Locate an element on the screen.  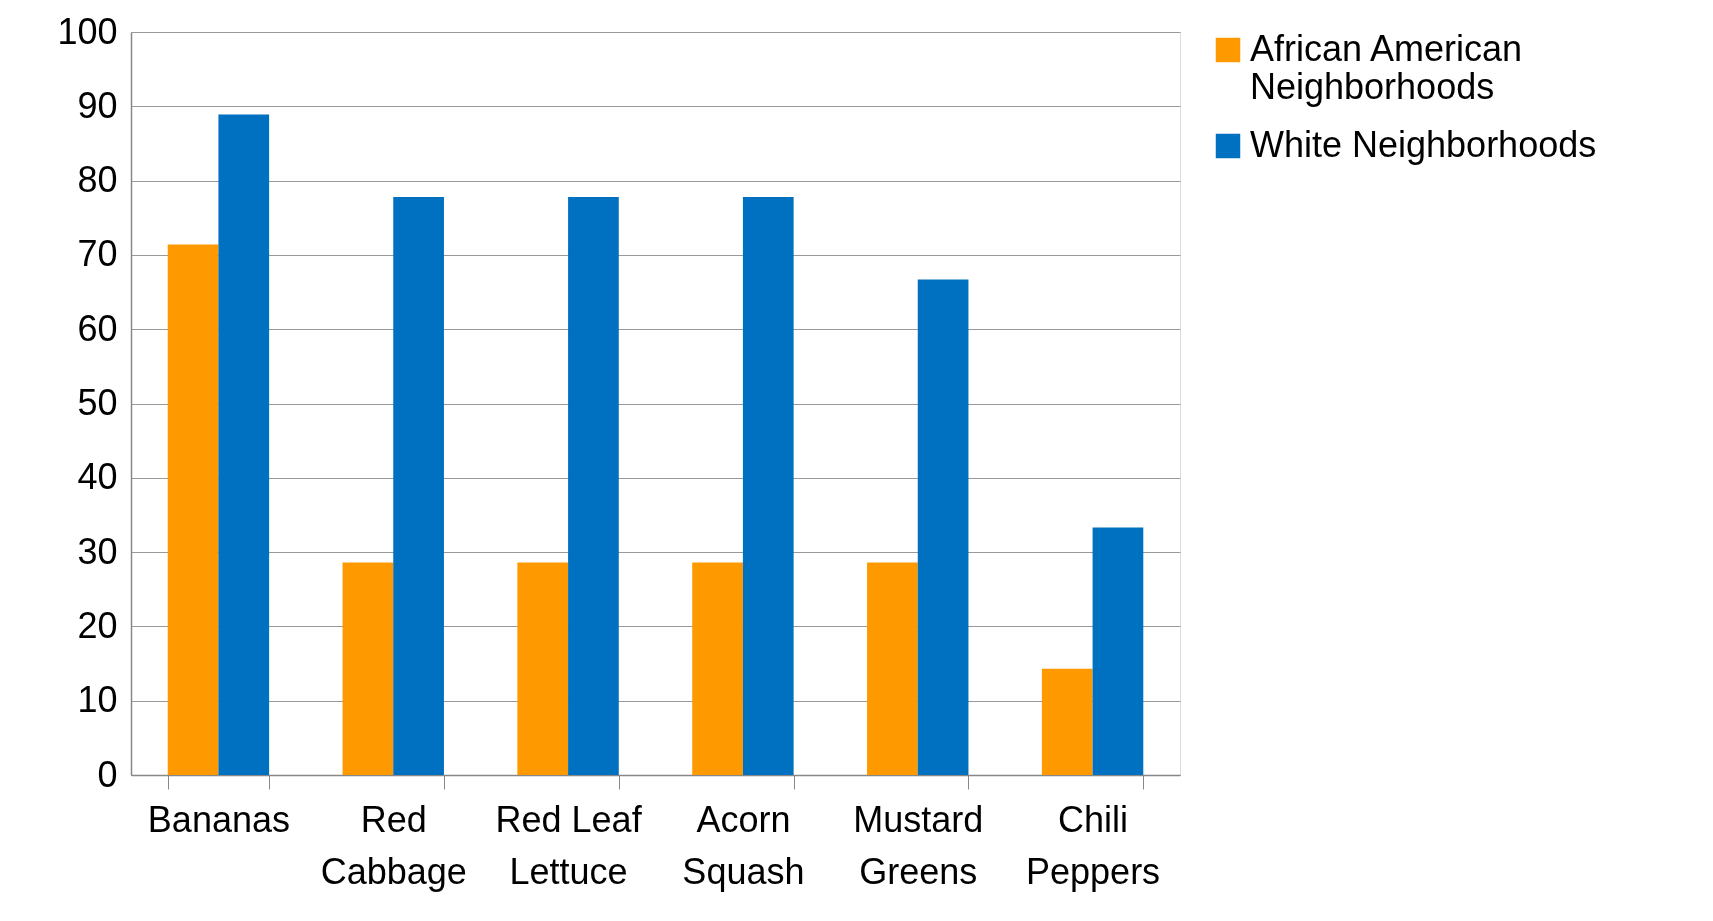
x-tick-label: Red Leaf Lettuce is located at coordinates (569, 845).